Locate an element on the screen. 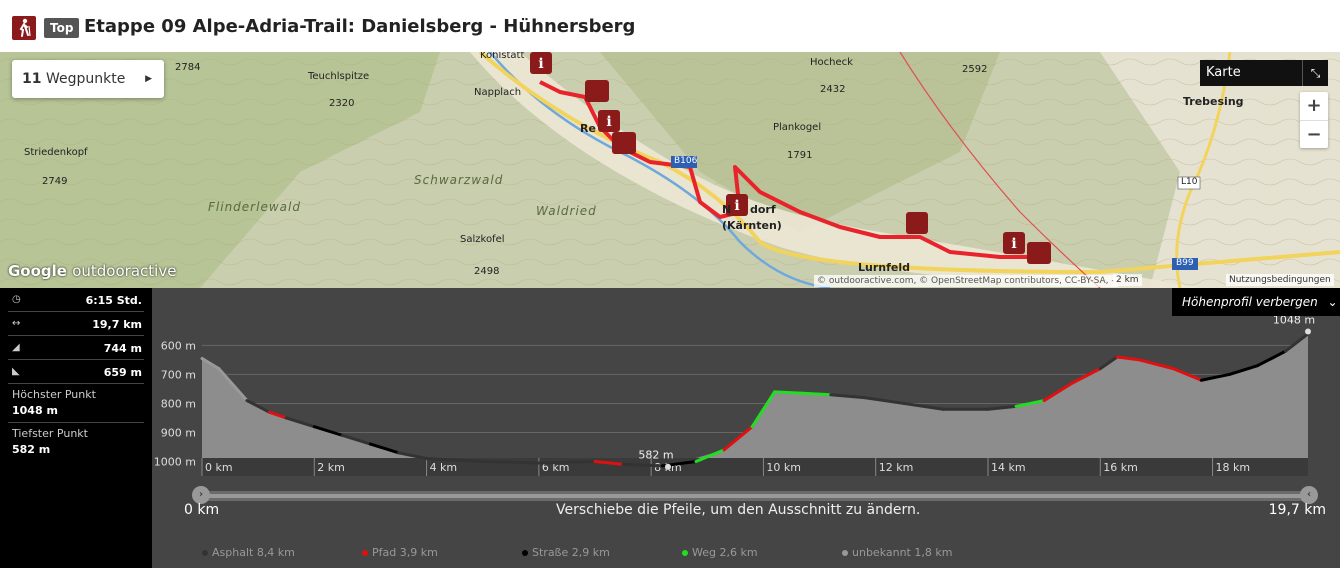 The image size is (1340, 568). x-tick-label: 0 km is located at coordinates (219, 467).